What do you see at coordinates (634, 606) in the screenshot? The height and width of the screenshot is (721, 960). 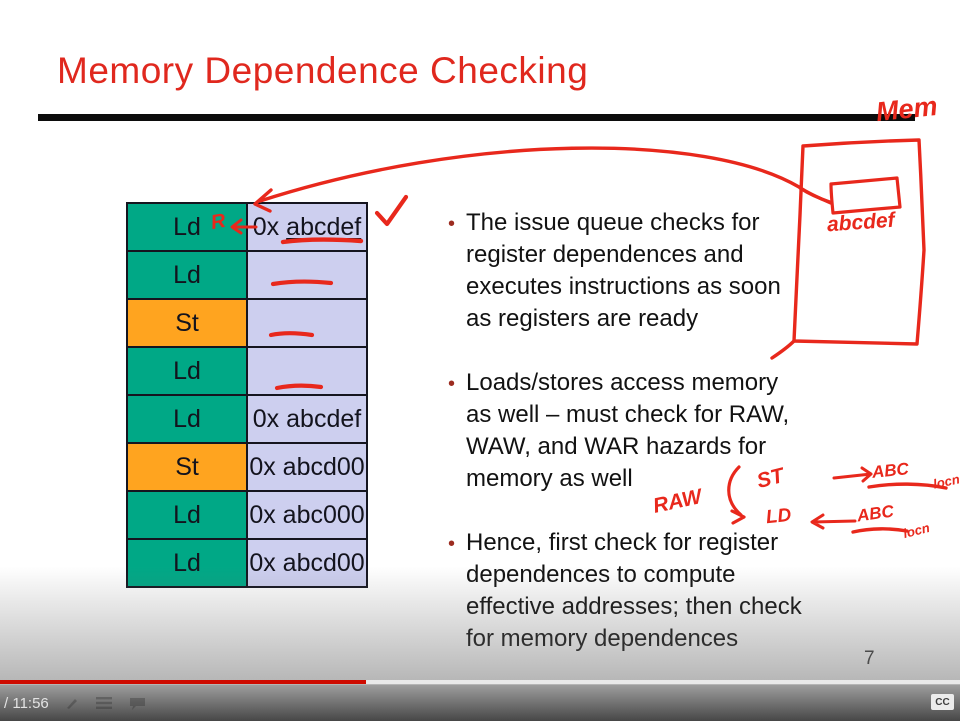 I see `bullet-line: effective addresses; then check` at bounding box center [634, 606].